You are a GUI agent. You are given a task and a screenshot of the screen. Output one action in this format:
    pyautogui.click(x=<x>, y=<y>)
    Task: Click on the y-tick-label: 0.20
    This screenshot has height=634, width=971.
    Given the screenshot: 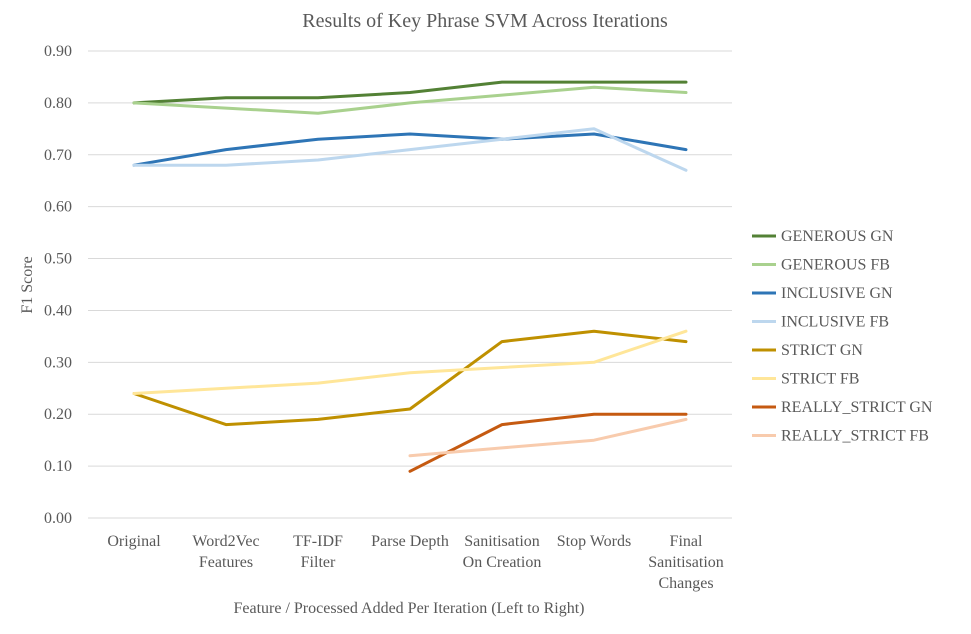 What is the action you would take?
    pyautogui.click(x=58, y=414)
    